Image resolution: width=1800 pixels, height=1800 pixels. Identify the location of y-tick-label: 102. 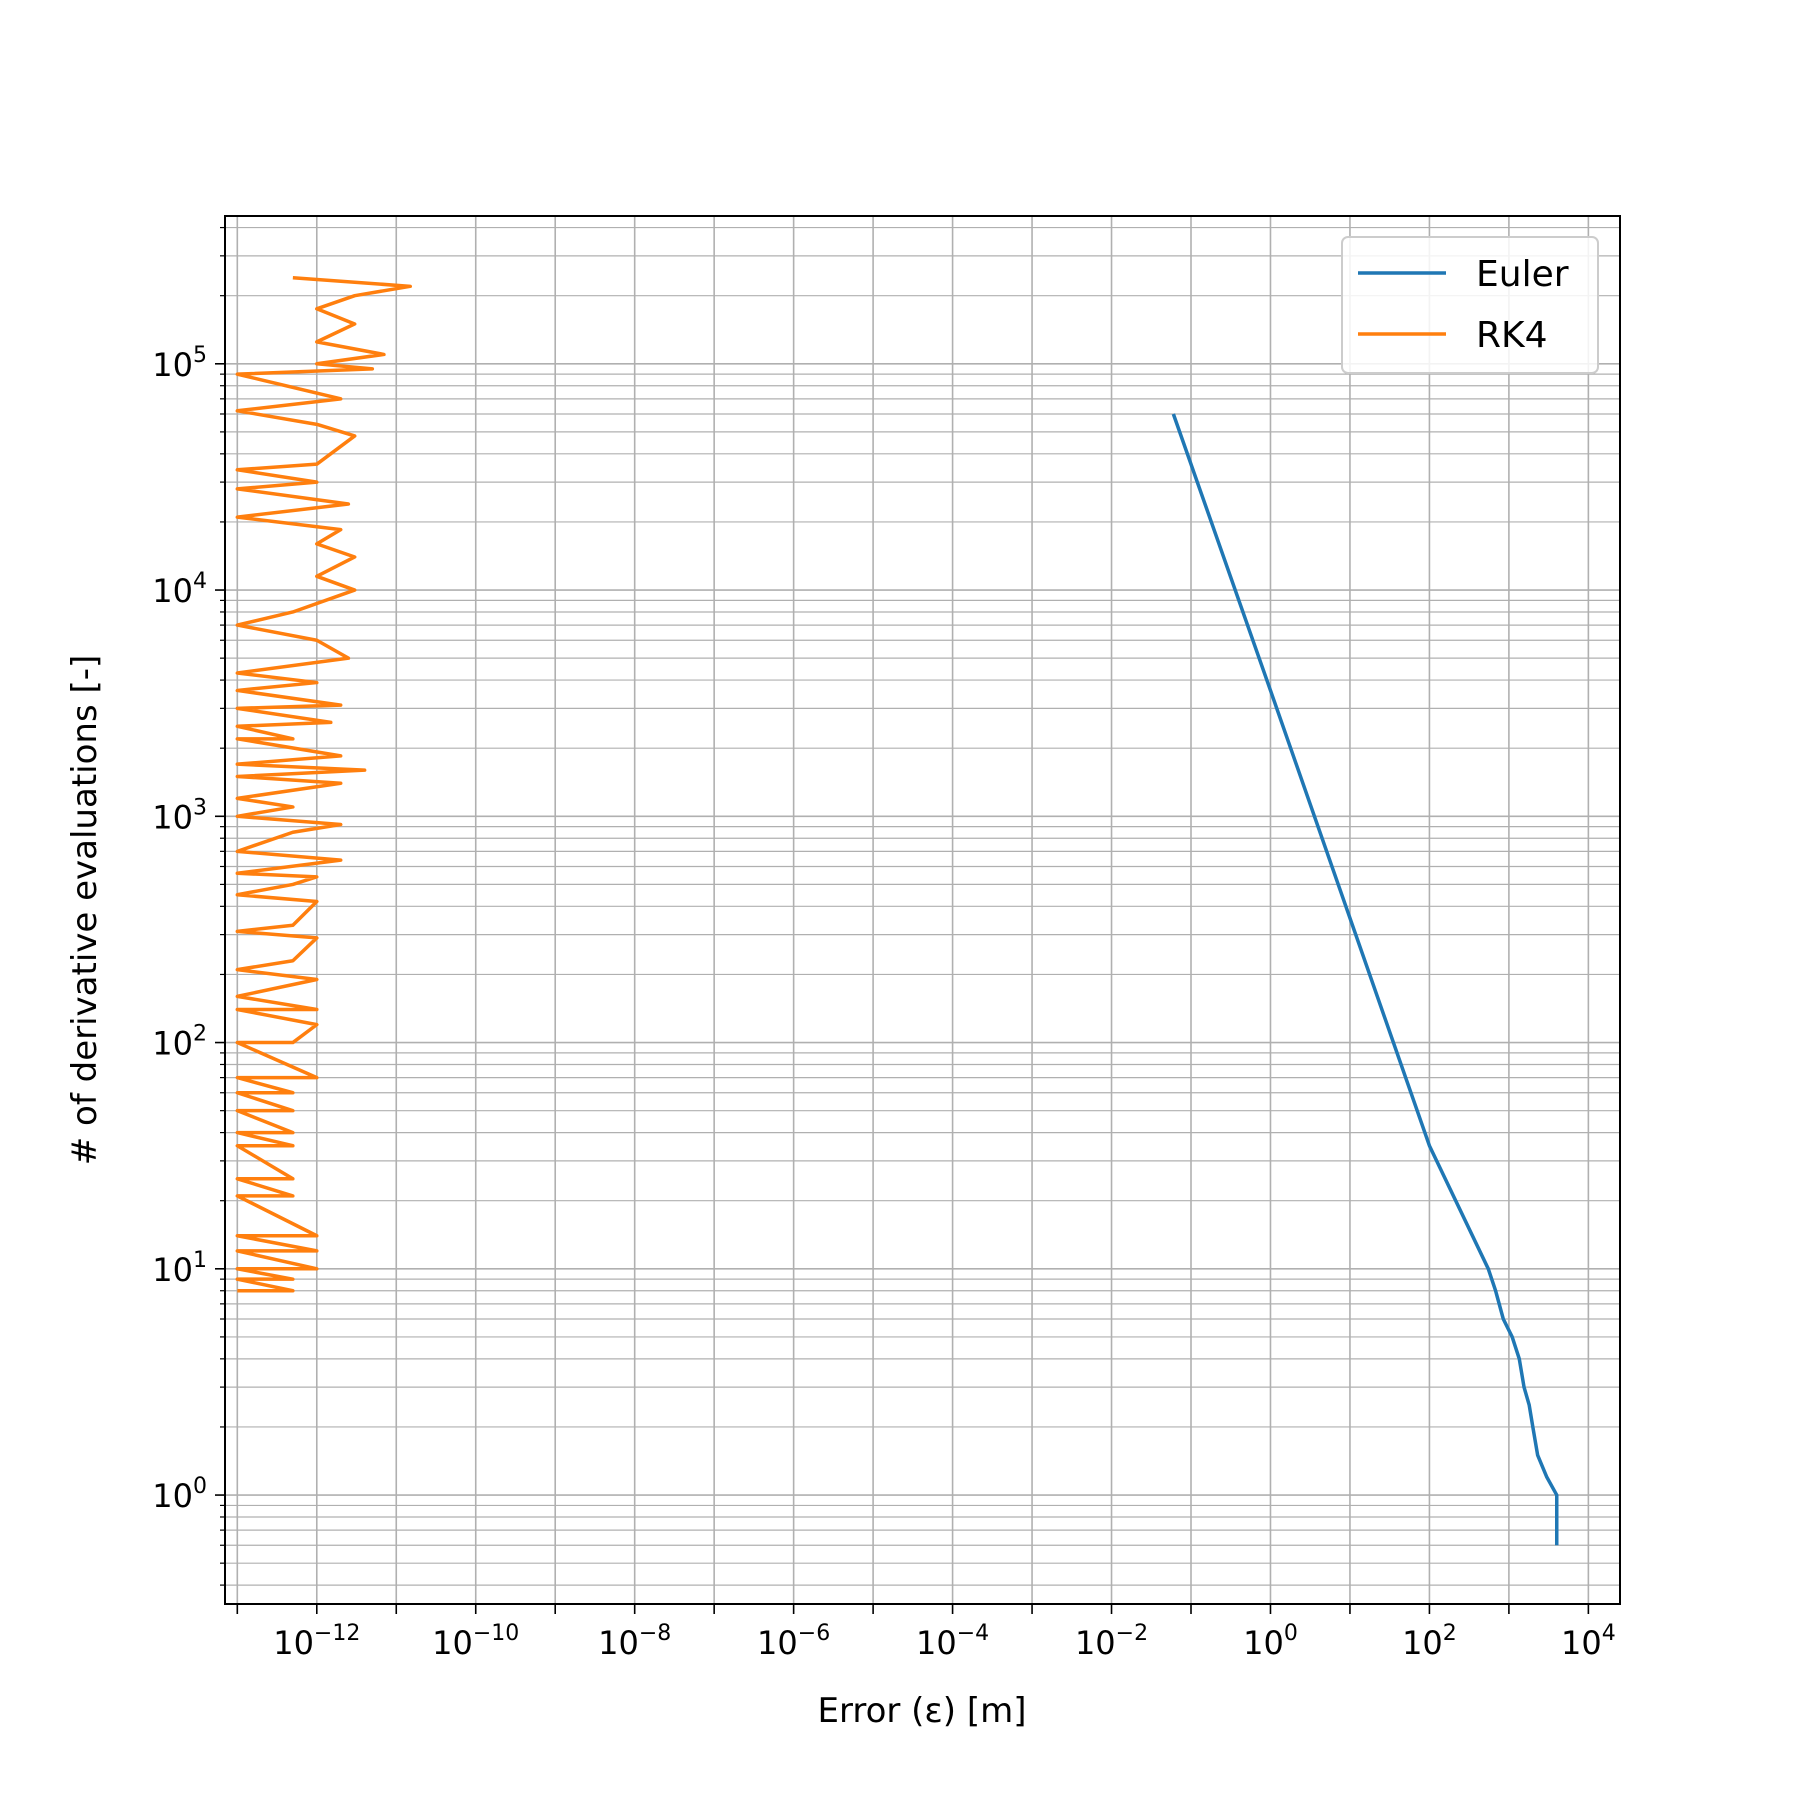
(179, 1042).